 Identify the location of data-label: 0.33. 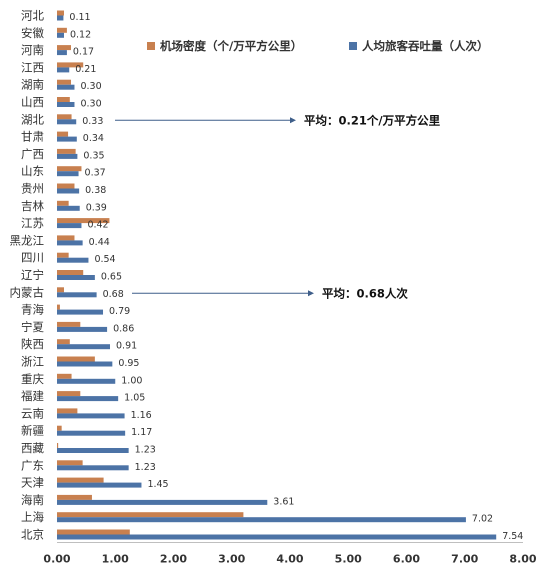
(92, 121).